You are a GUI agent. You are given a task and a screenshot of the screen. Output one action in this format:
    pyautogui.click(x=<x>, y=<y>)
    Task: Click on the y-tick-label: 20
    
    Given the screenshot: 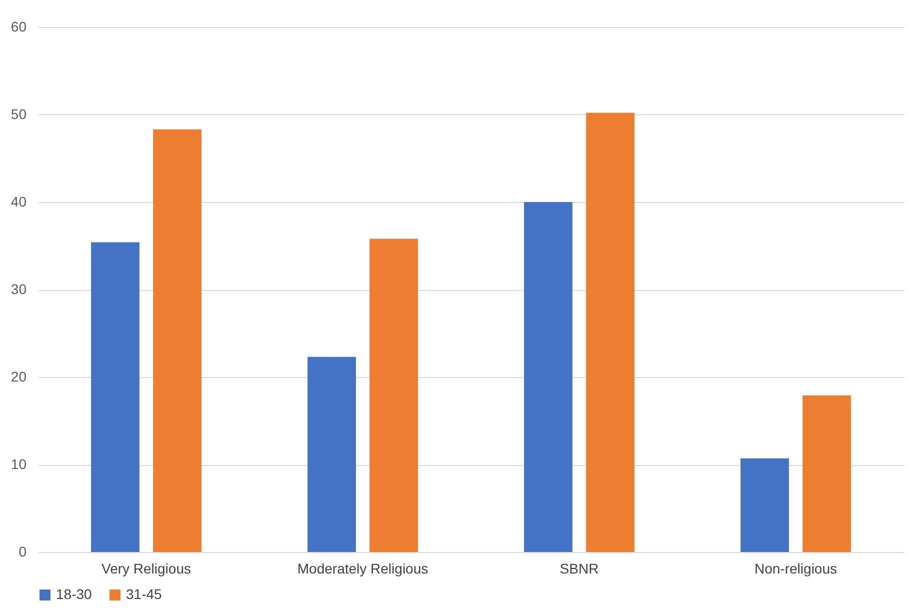 What is the action you would take?
    pyautogui.click(x=18, y=376)
    